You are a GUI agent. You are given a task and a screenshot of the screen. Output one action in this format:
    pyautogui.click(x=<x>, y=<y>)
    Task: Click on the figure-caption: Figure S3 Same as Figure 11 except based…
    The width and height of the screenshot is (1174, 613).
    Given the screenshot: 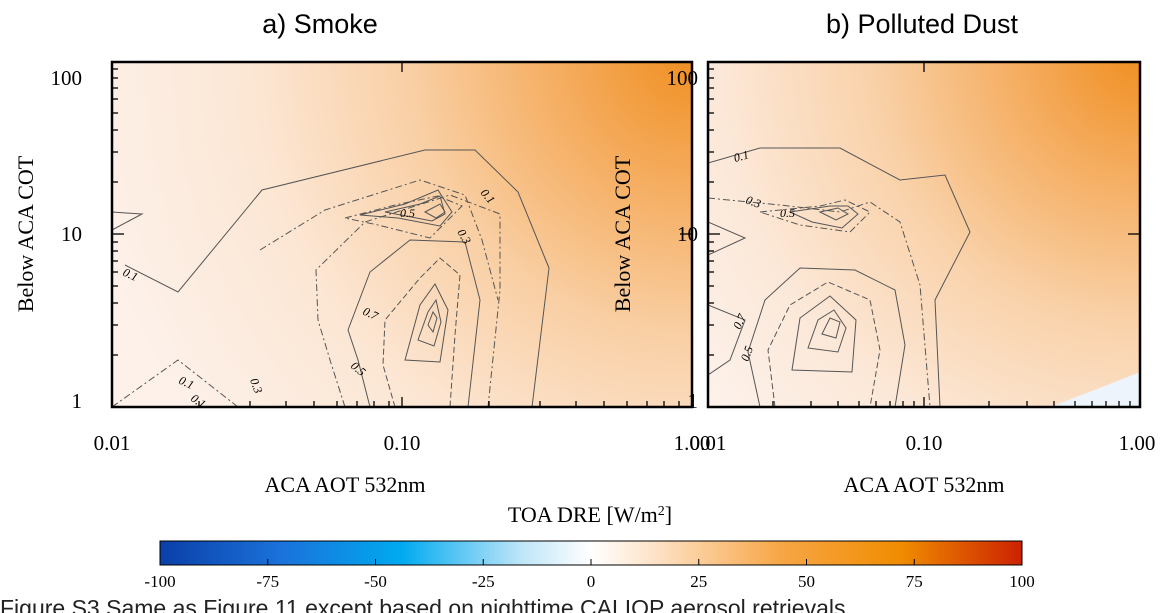 What is the action you would take?
    pyautogui.click(x=426, y=604)
    